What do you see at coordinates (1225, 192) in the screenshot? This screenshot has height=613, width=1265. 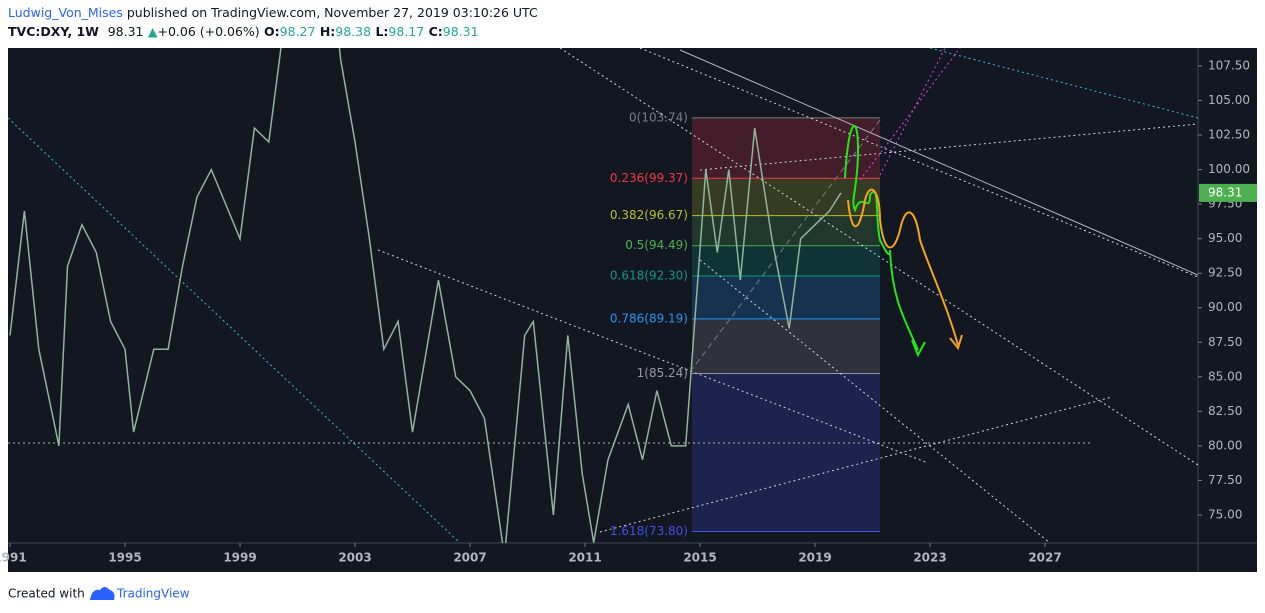 I see `last-price-label: 98.31` at bounding box center [1225, 192].